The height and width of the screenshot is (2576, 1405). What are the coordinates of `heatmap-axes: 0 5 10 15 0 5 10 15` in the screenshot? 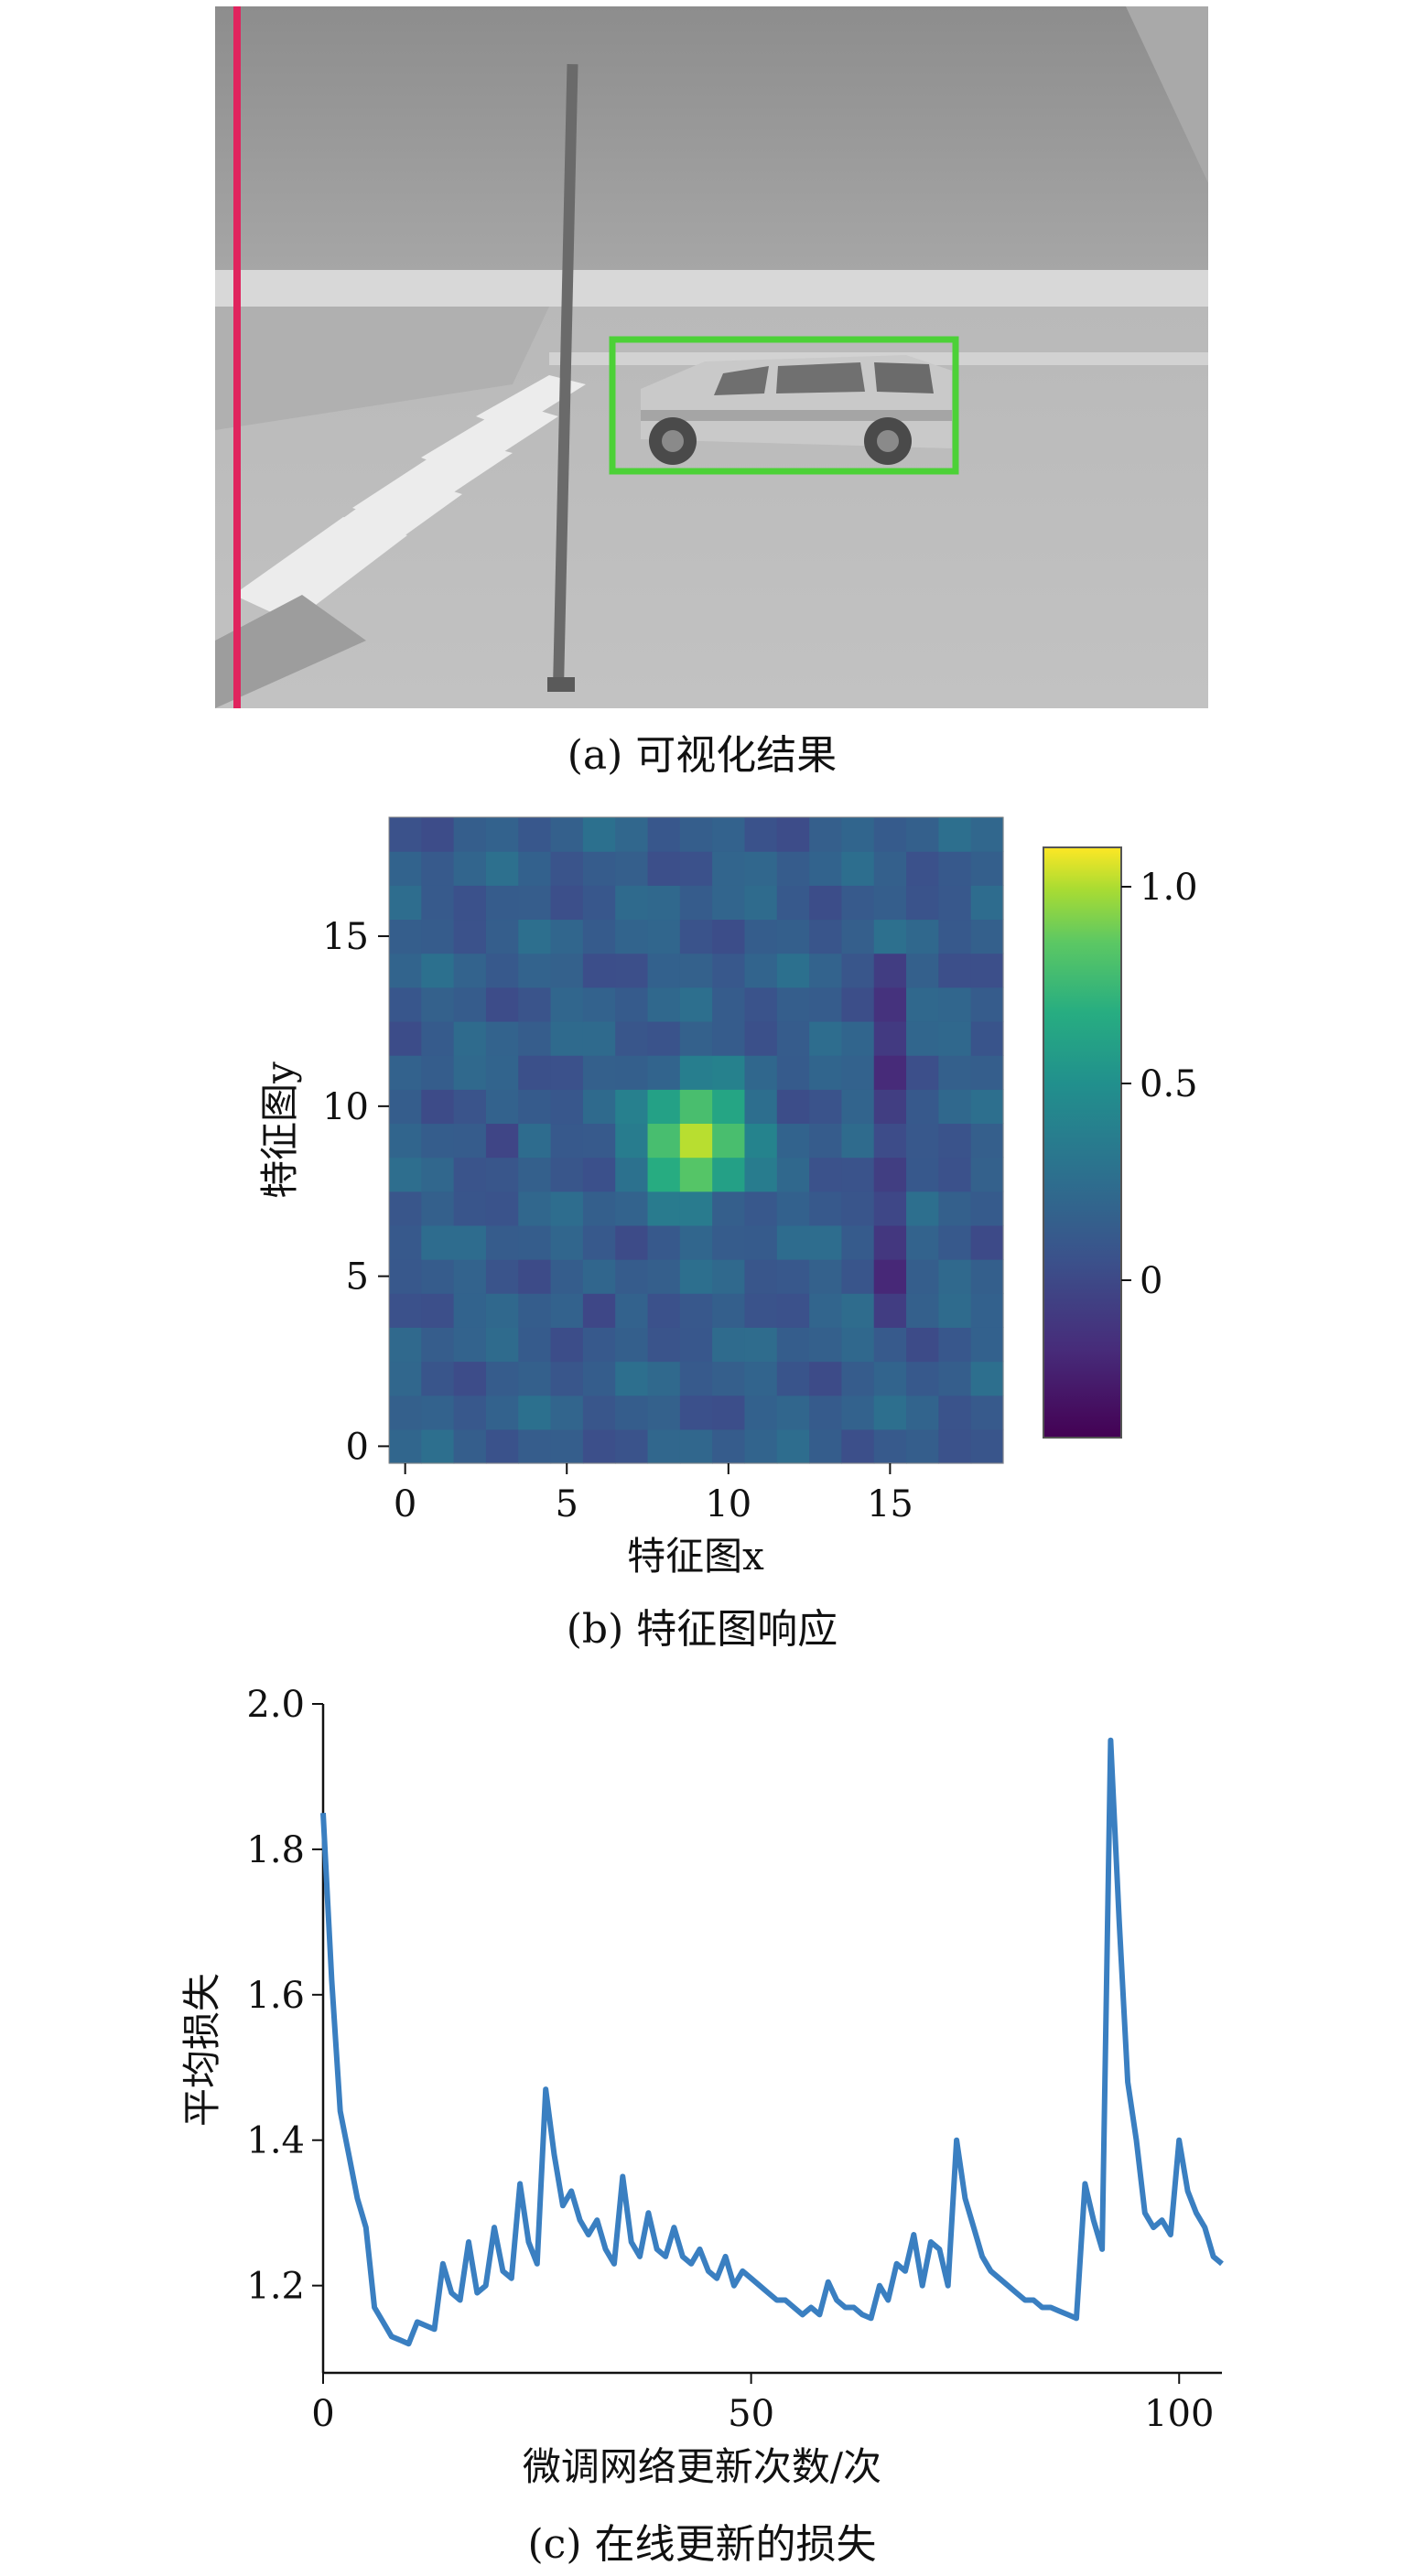 It's located at (617, 1220).